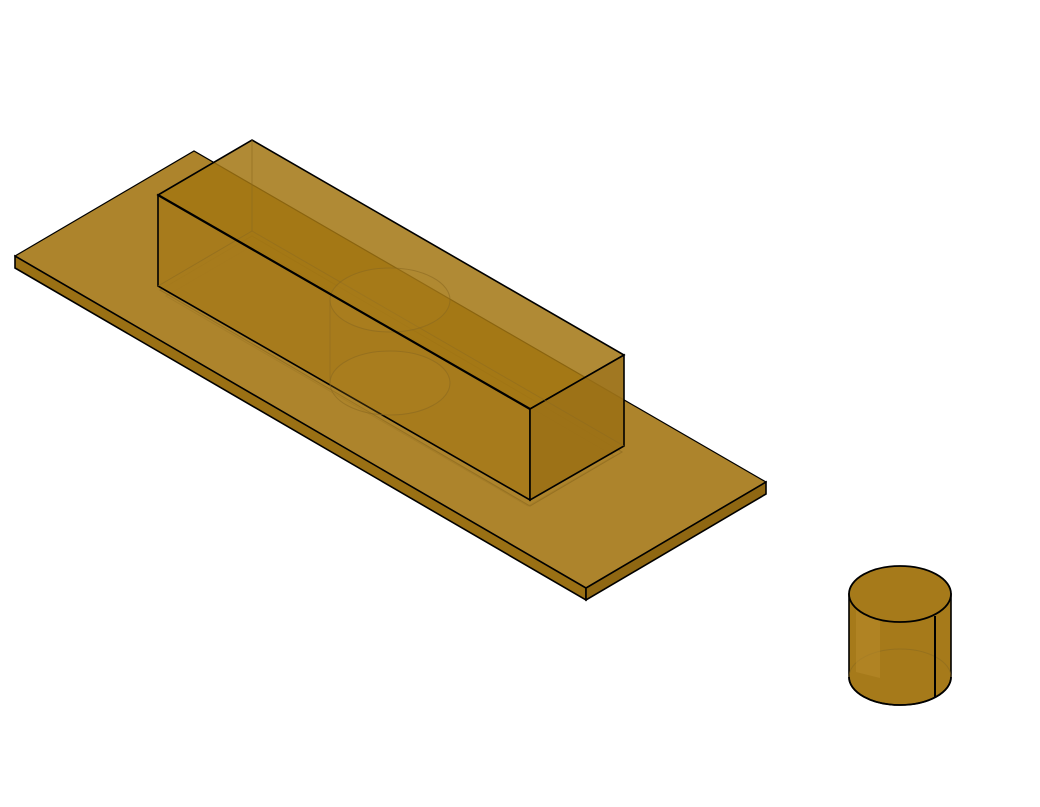 The width and height of the screenshot is (1040, 807). I want to click on rect-block-ridge-edge, so click(344, 302).